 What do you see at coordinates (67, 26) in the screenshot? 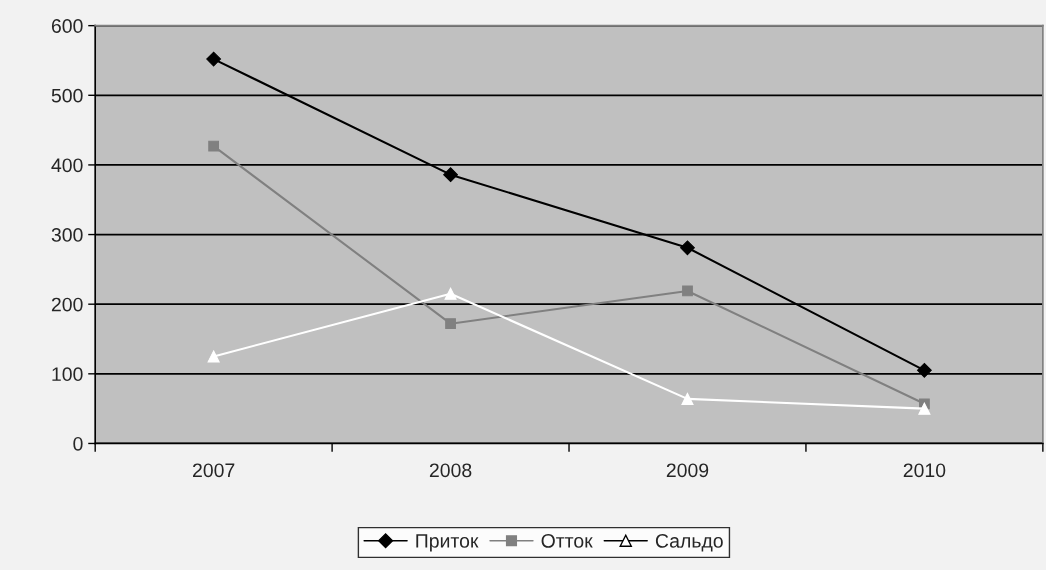
I see `y-tick-label: 600` at bounding box center [67, 26].